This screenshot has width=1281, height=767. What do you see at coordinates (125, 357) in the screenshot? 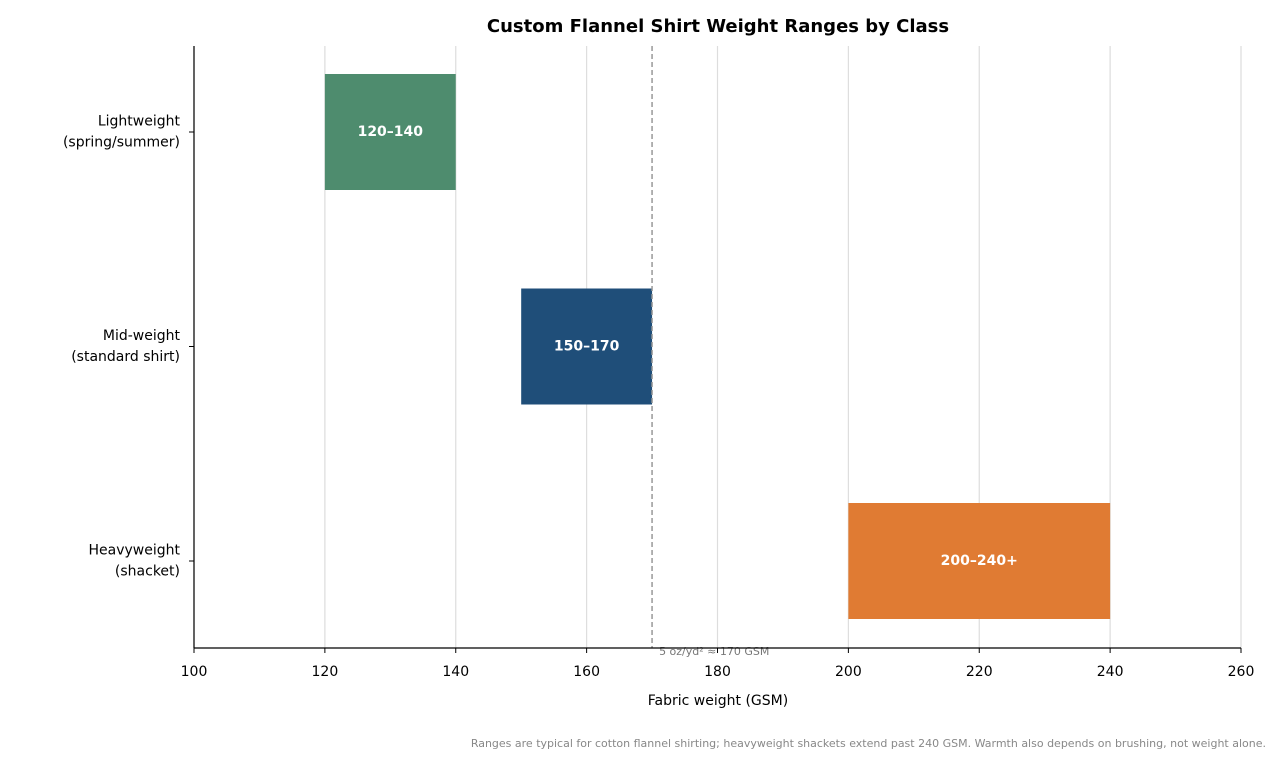
I see `y-tick-label: (standard shirt)` at bounding box center [125, 357].